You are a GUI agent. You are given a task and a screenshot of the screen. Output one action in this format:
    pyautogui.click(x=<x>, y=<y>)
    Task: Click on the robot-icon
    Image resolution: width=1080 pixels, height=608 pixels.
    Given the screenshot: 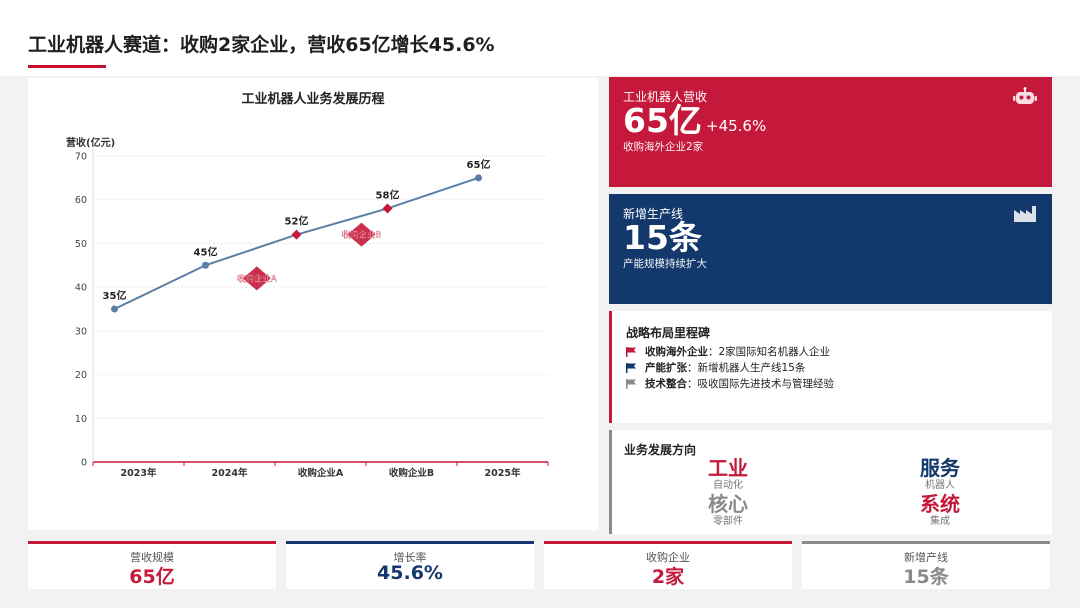 What is the action you would take?
    pyautogui.click(x=1025, y=95)
    